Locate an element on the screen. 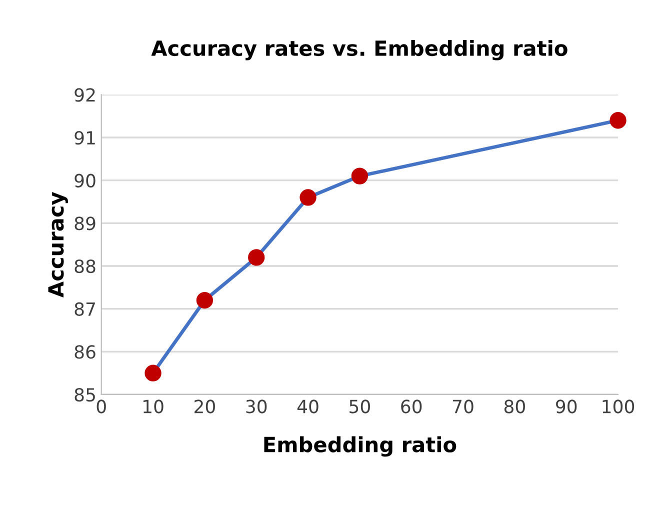  y-tick-label: 92 is located at coordinates (84, 95).